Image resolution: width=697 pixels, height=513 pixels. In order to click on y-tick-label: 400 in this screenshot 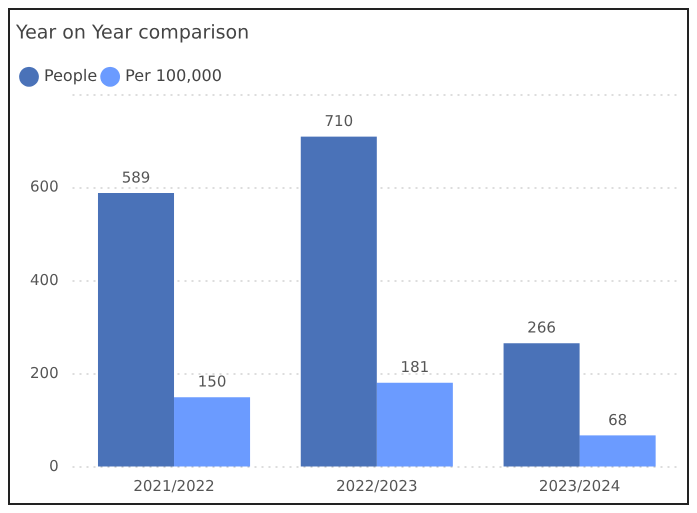, I will do `click(44, 279)`.